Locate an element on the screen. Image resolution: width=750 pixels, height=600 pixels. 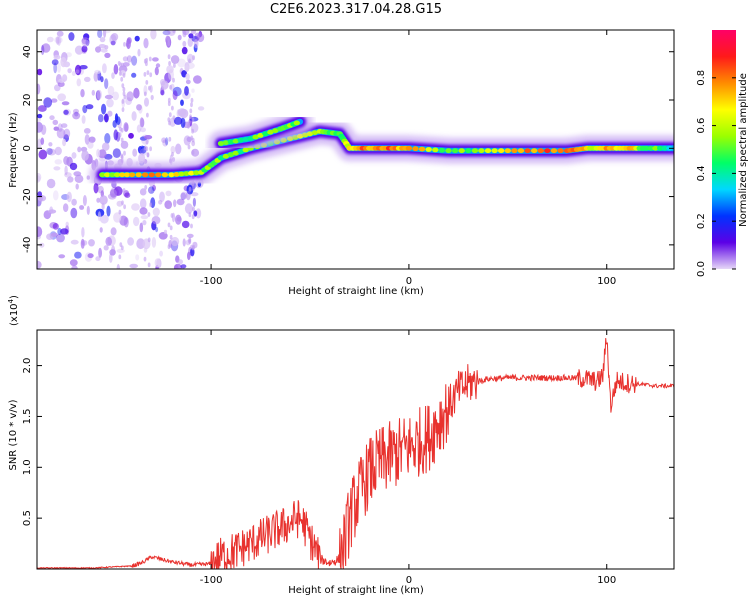
colorbar-tick-label: 0.6 is located at coordinates (701, 126).